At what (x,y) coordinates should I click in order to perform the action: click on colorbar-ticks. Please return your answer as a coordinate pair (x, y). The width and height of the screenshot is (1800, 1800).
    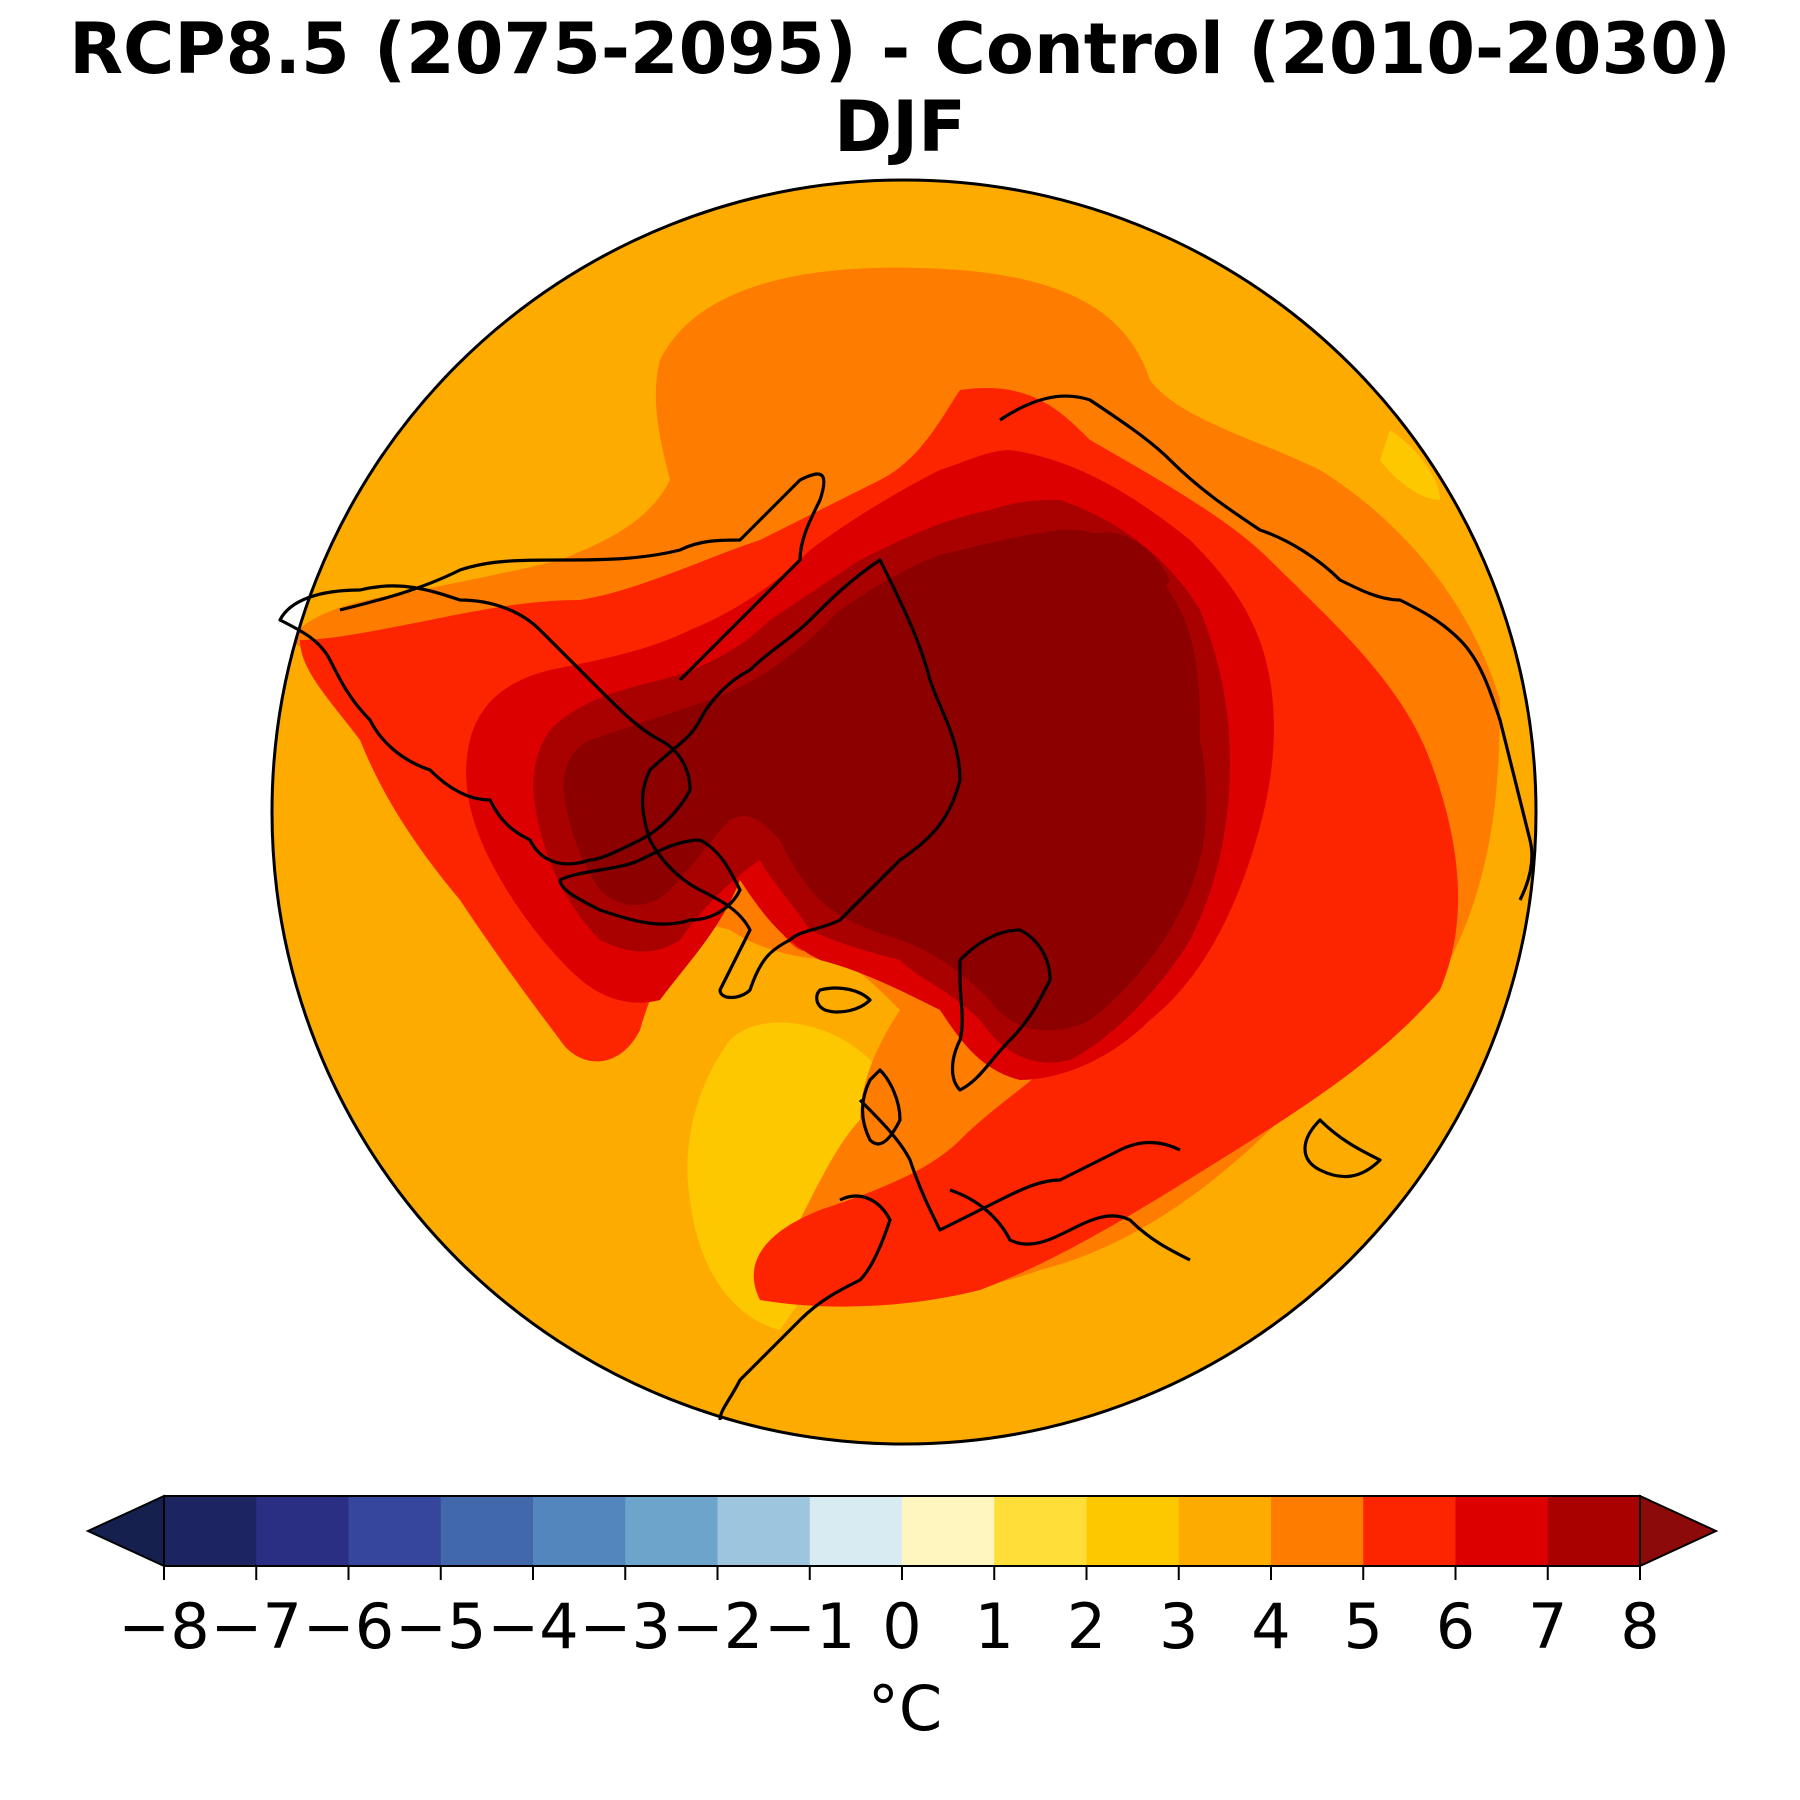
    Looking at the image, I should click on (902, 1573).